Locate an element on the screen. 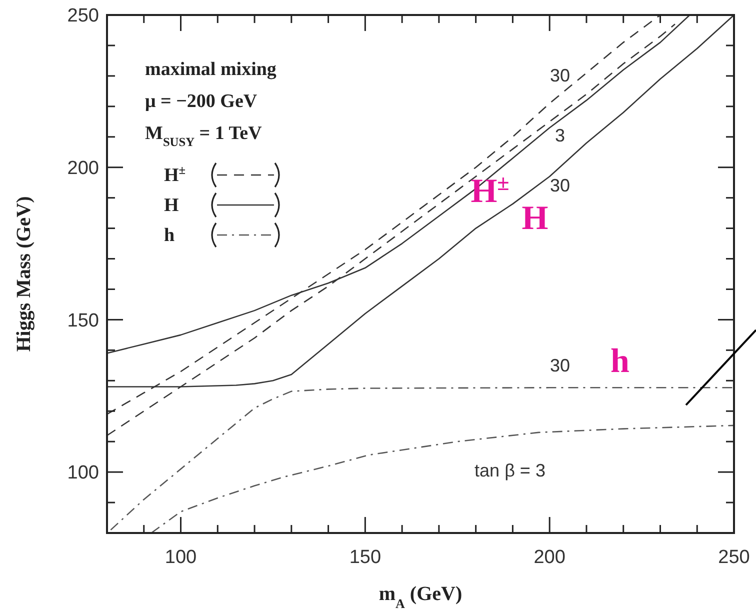 This screenshot has width=756, height=613. annotation: M$_{SUSY}$ = 1 TeV is located at coordinates (203, 136).